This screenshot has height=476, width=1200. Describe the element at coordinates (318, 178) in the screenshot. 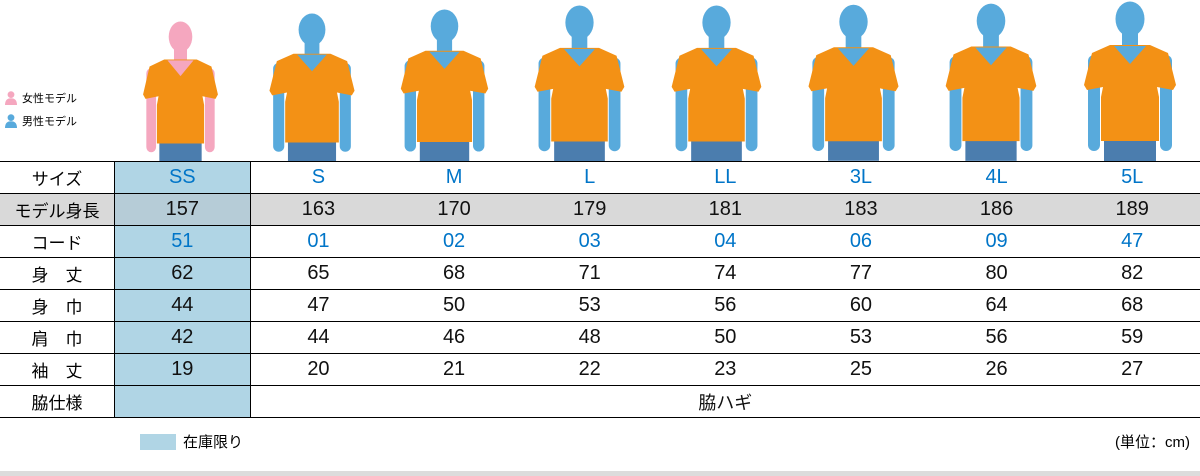

I see `cell-sizes-1: S` at that location.